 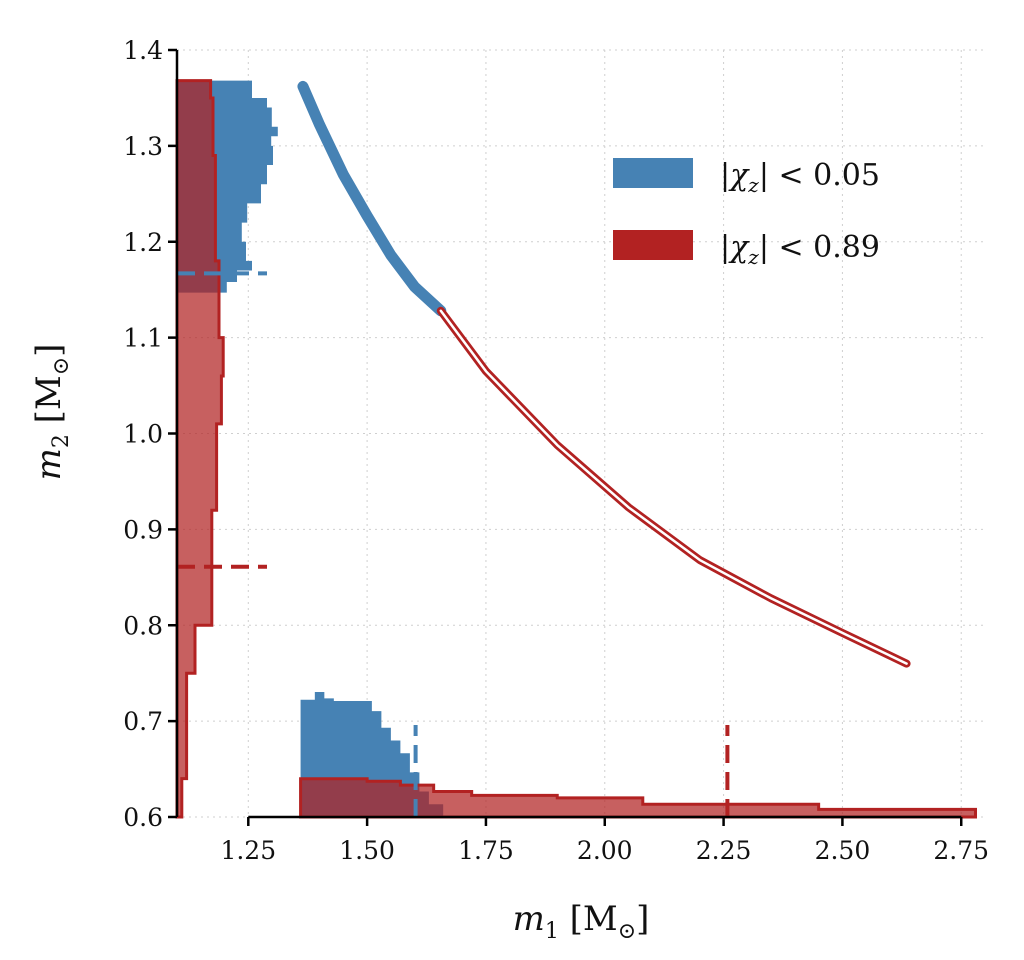 I want to click on y-tick-label: 0.6, so click(x=143, y=817).